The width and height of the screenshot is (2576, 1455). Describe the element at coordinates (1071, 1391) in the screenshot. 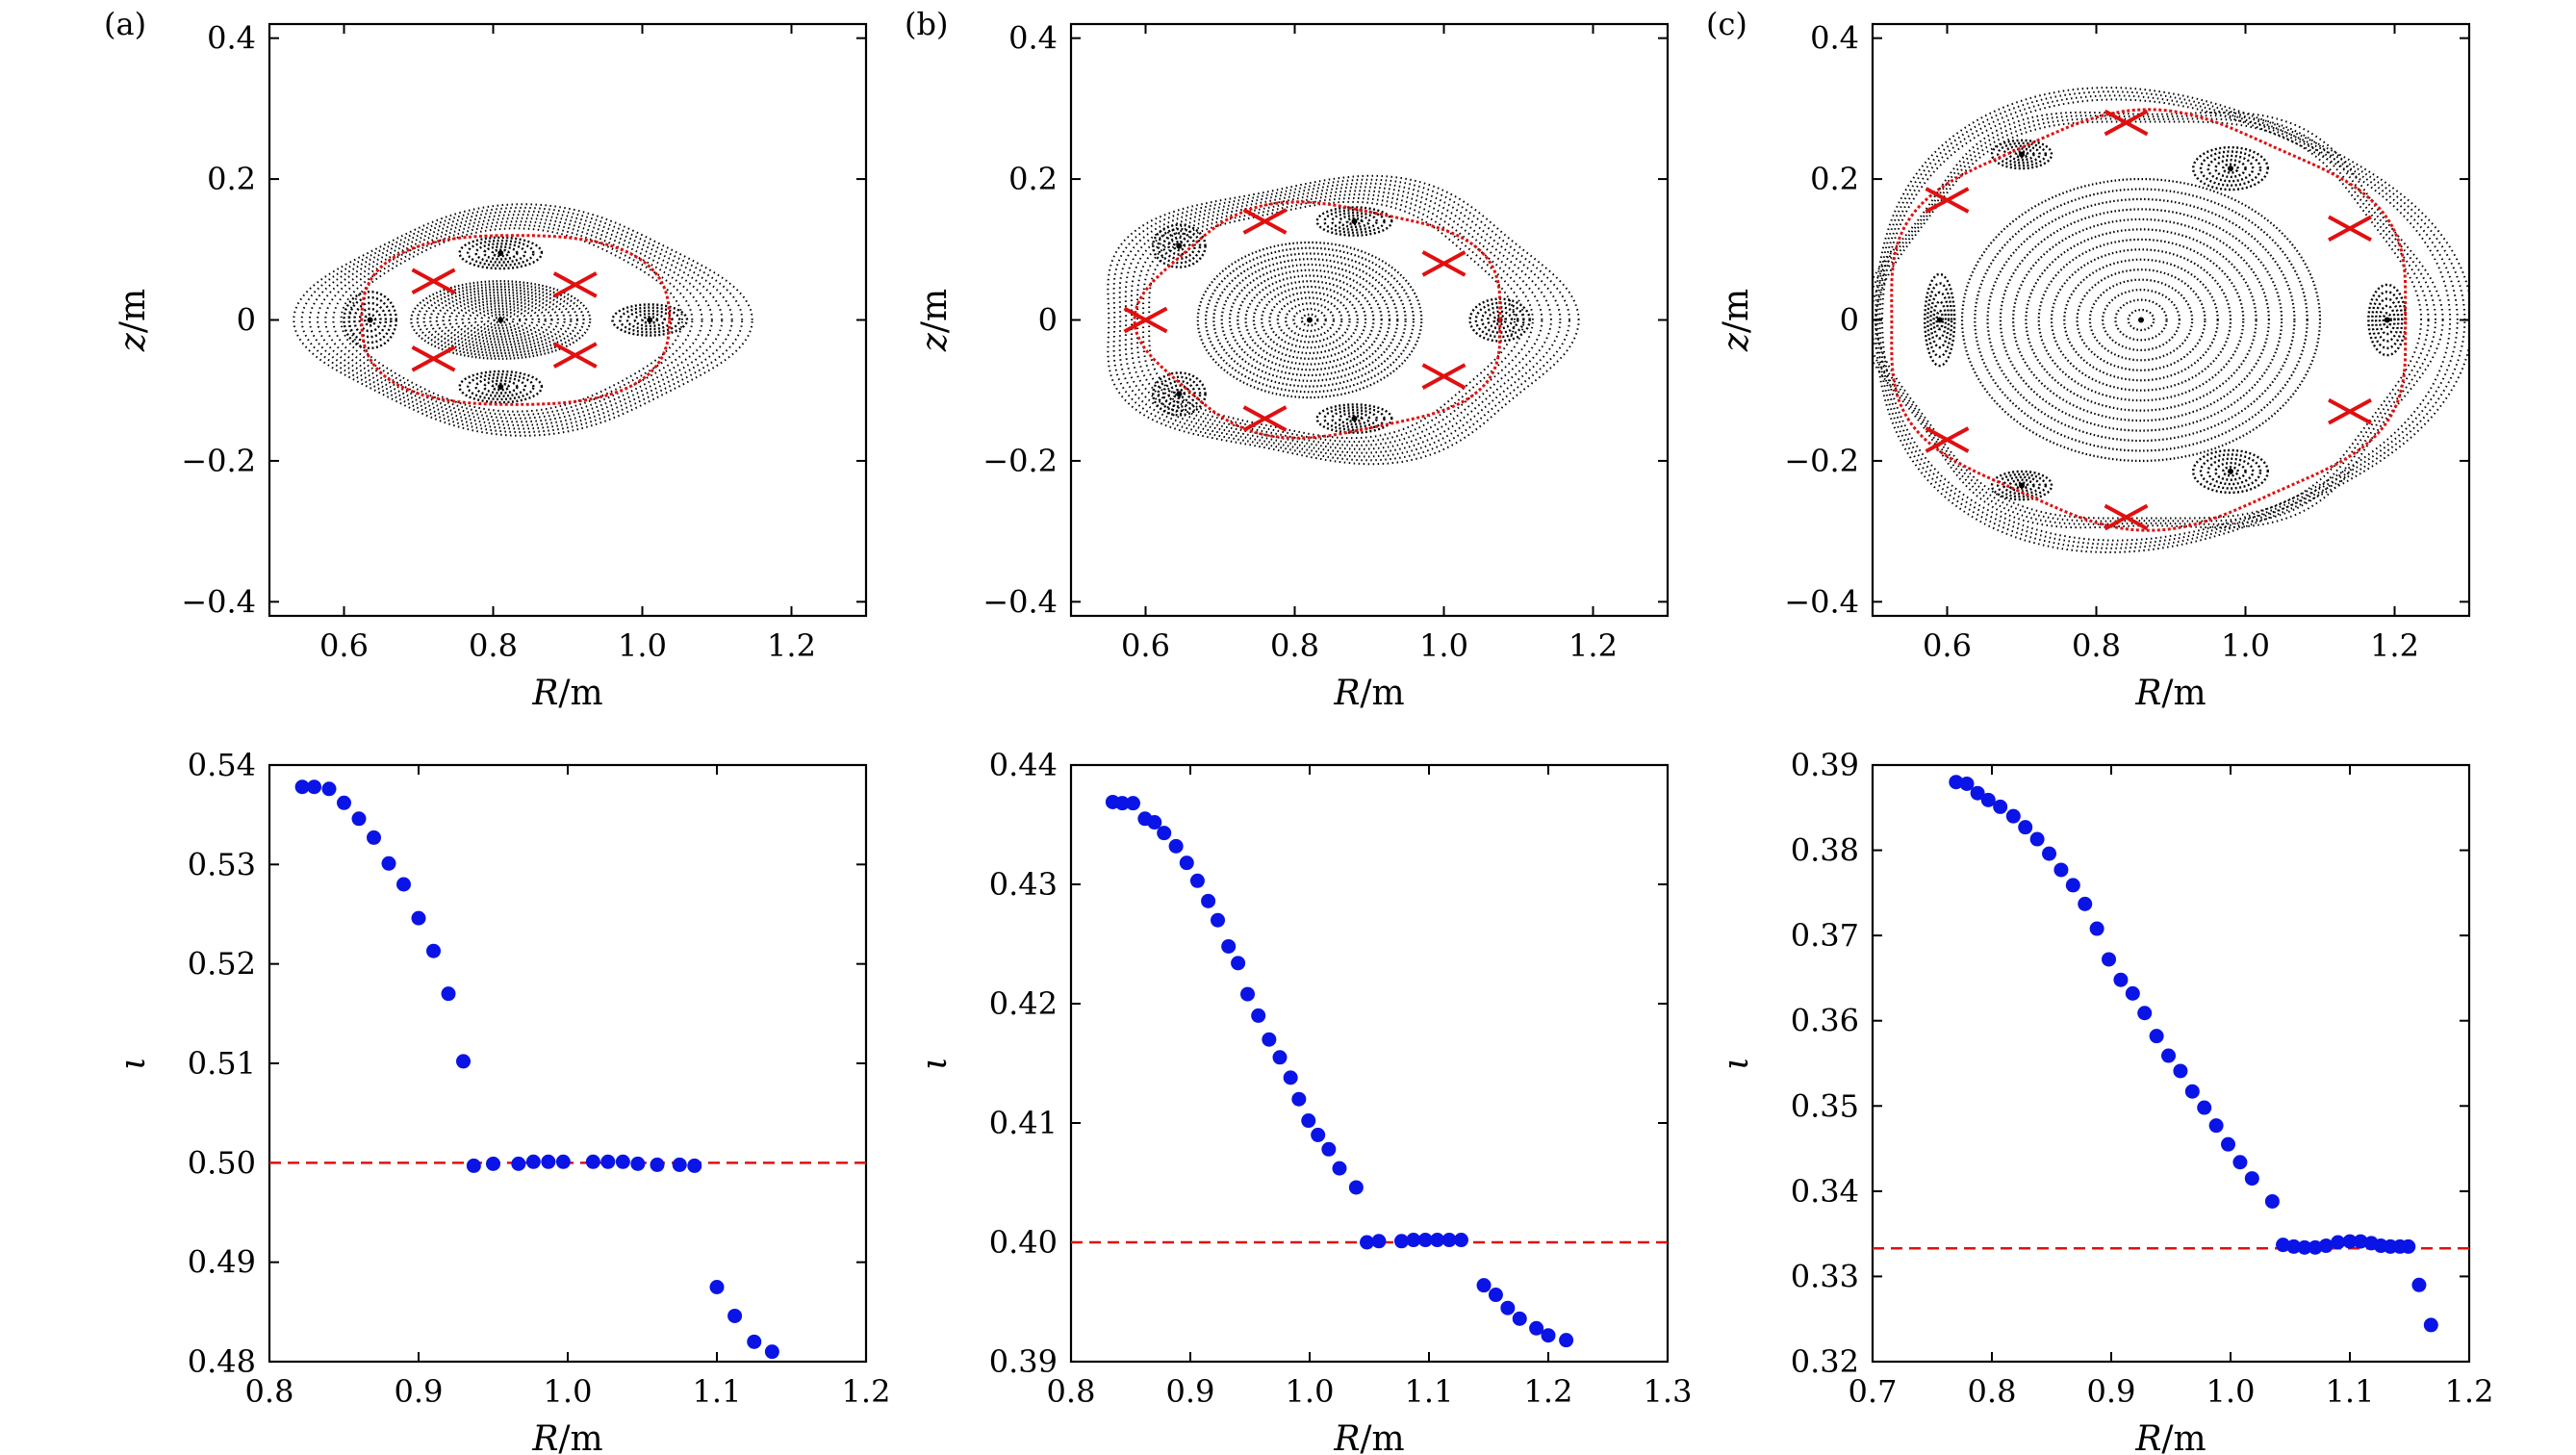

I see `x-tick-label: 0.8` at that location.